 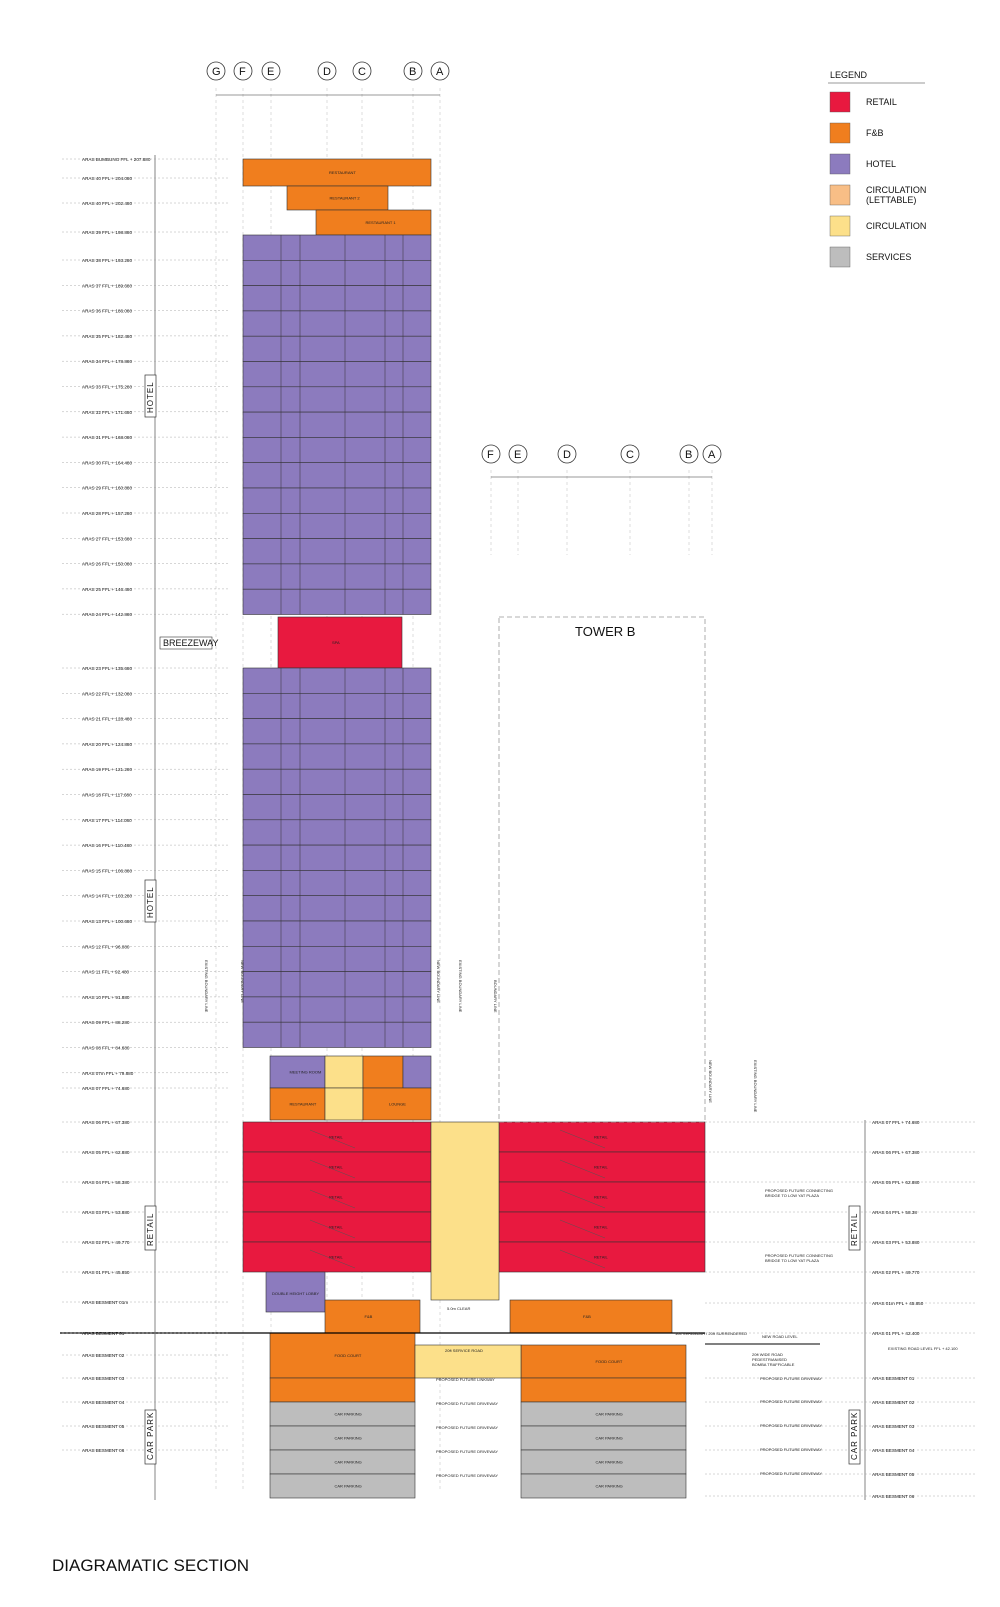 What do you see at coordinates (106, 997) in the screenshot?
I see `level-label: ARAS 10 FFL + 91.880` at bounding box center [106, 997].